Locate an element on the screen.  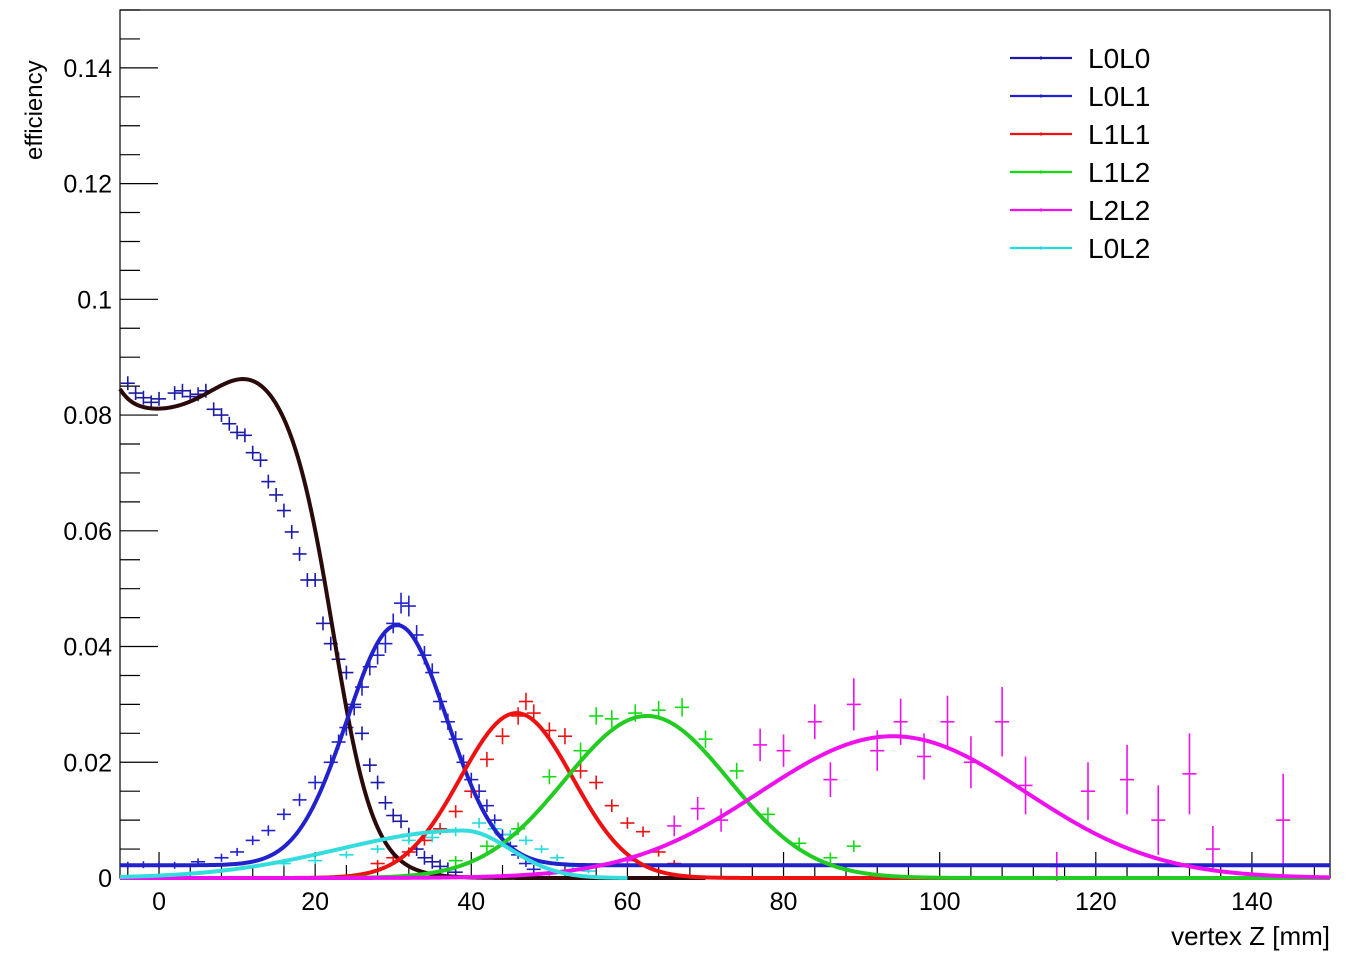
x-tick-label: 80 is located at coordinates (784, 902).